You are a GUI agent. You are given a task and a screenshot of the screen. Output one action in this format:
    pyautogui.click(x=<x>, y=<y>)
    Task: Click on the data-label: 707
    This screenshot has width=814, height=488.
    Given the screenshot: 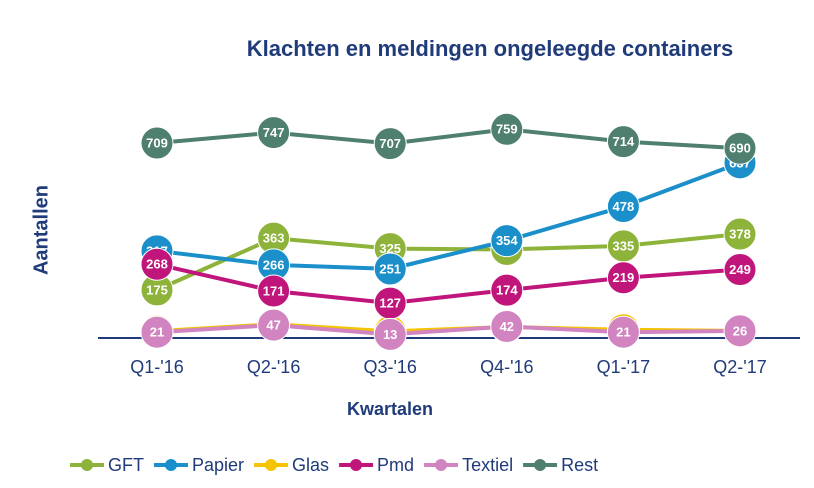 What is the action you would take?
    pyautogui.click(x=390, y=143)
    